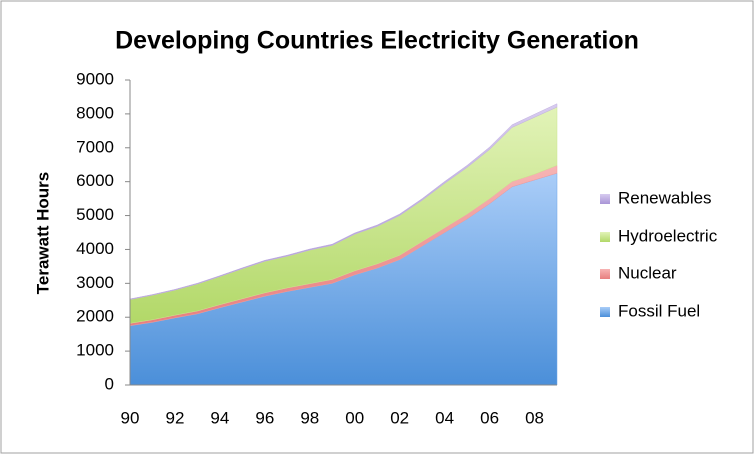 This screenshot has width=754, height=459. What do you see at coordinates (95, 180) in the screenshot?
I see `y-tick-label: 6000` at bounding box center [95, 180].